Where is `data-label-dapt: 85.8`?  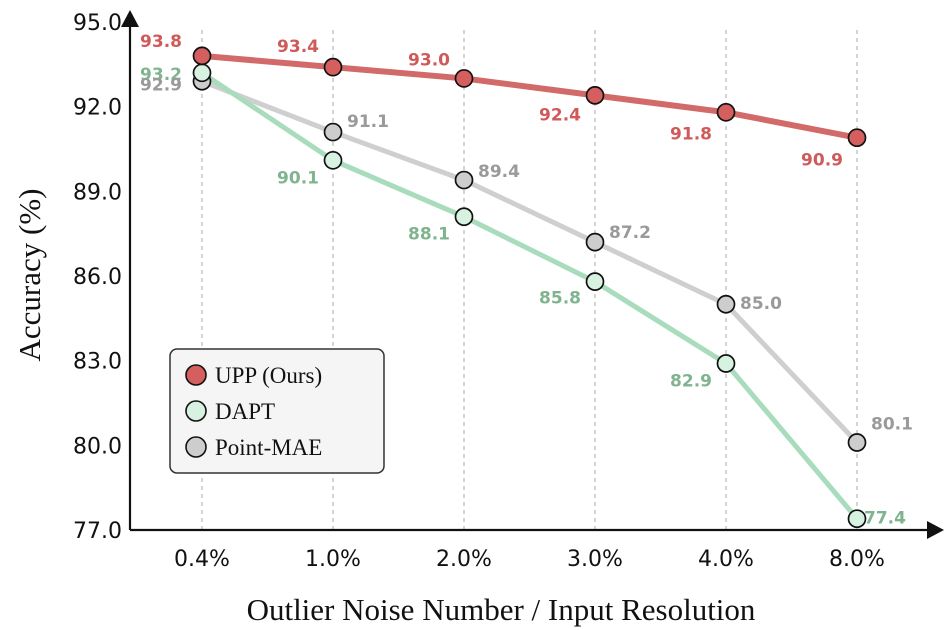
data-label-dapt: 85.8 is located at coordinates (560, 299).